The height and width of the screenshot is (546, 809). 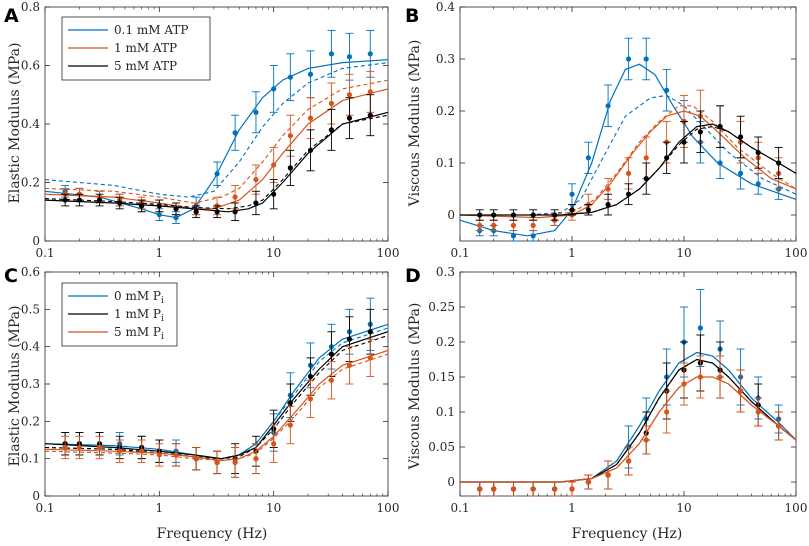 What do you see at coordinates (30, 384) in the screenshot?
I see `y-tick-label-c-3: 0.3` at bounding box center [30, 384].